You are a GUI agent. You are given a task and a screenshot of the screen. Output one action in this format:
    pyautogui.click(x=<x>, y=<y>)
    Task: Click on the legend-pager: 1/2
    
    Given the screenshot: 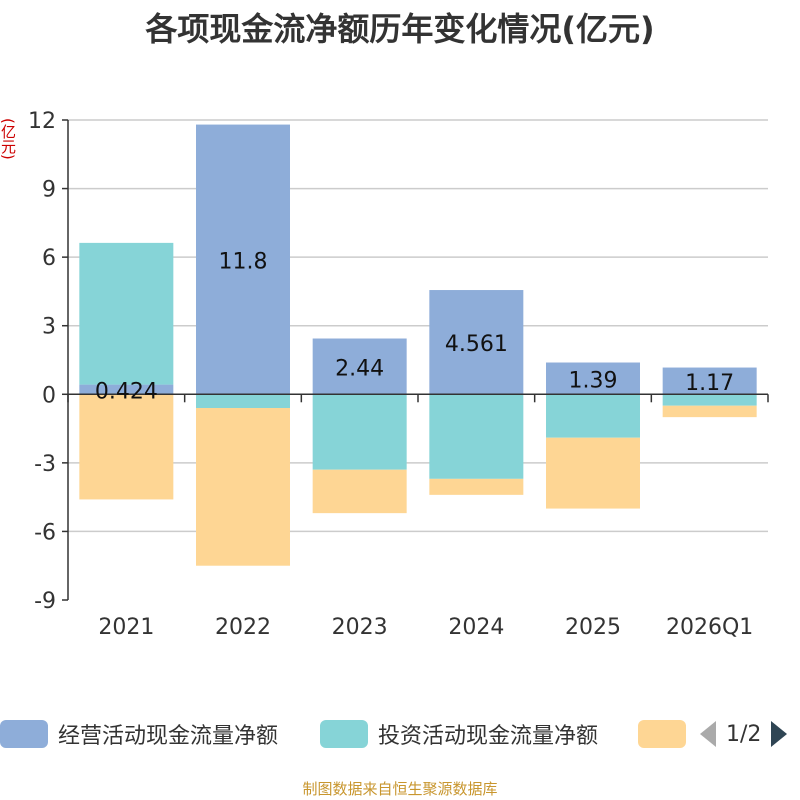 What is the action you would take?
    pyautogui.click(x=744, y=734)
    